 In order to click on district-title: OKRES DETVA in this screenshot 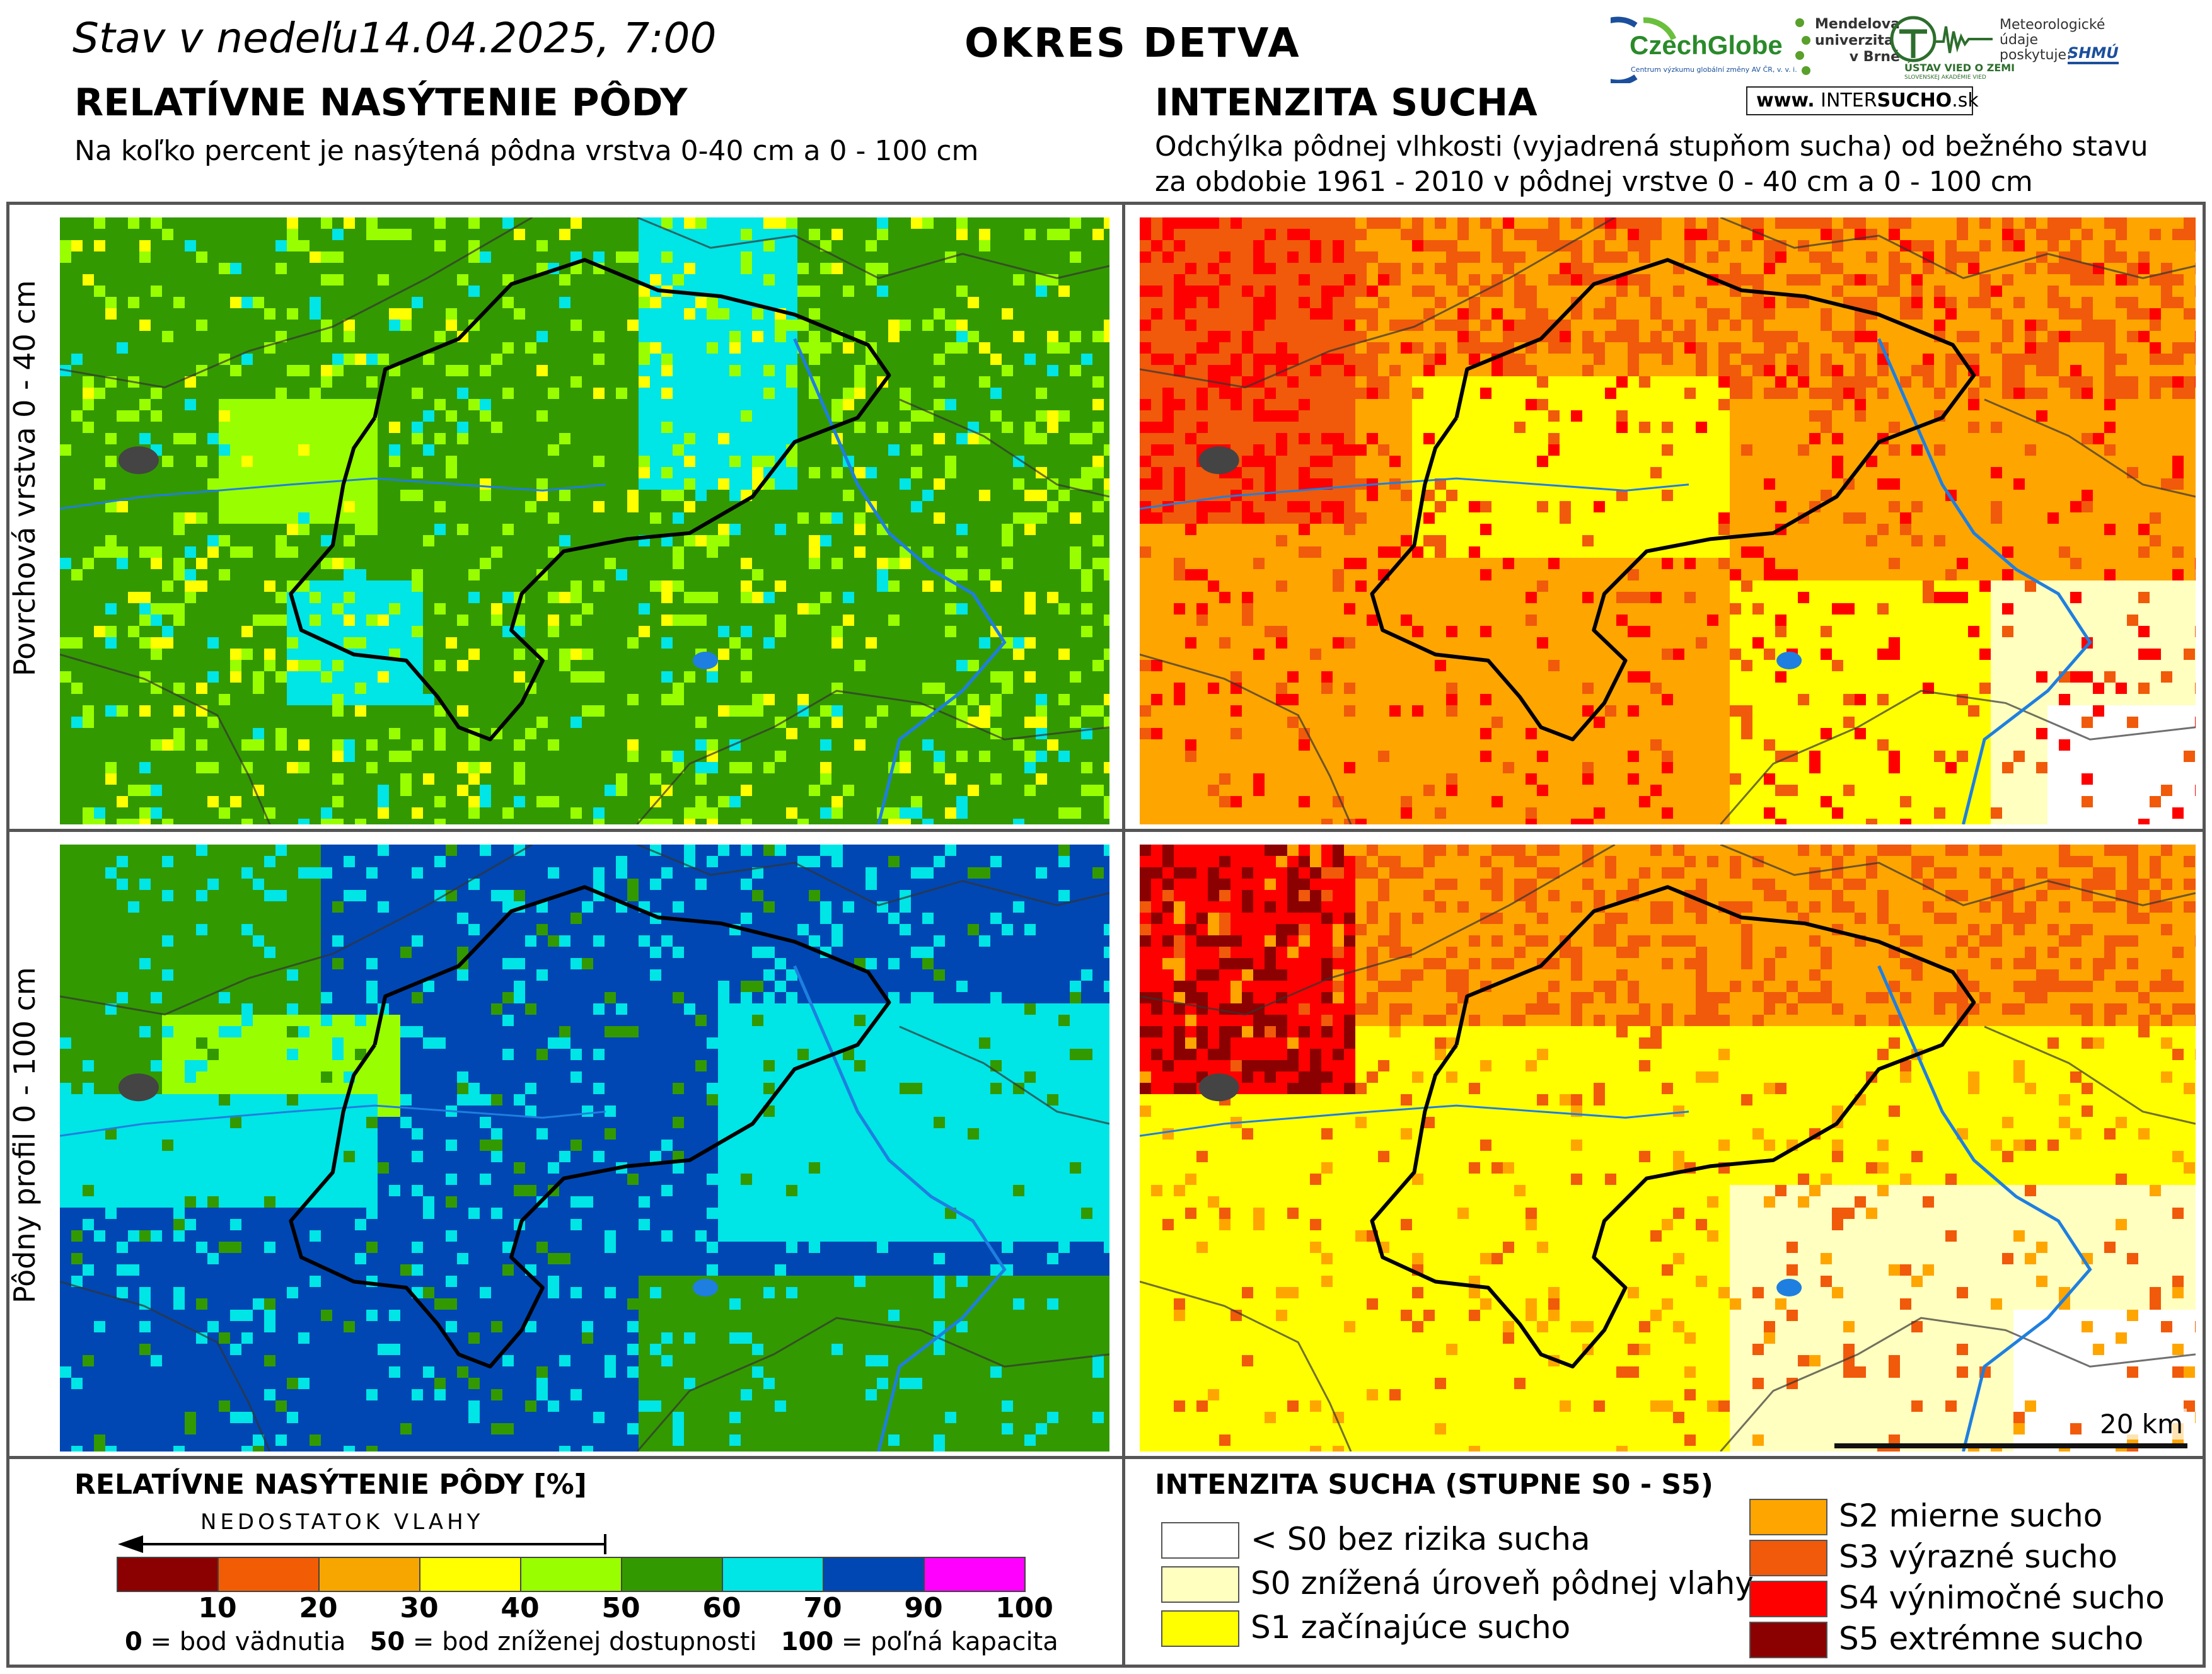, I will do `click(1132, 43)`.